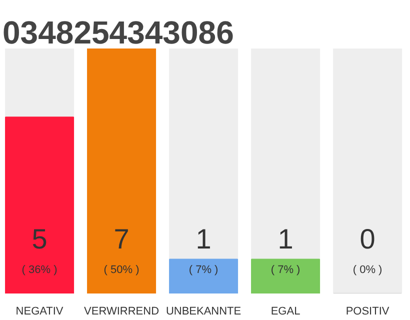  What do you see at coordinates (368, 238) in the screenshot?
I see `annotation: 0` at bounding box center [368, 238].